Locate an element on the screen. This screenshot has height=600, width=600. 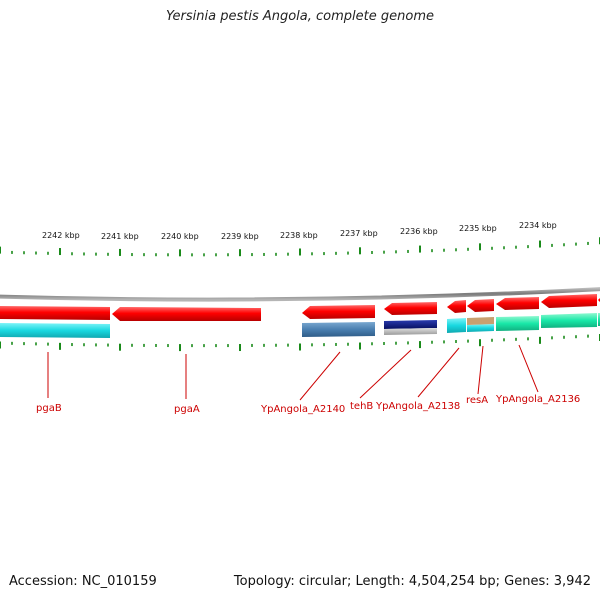
genome-backbone is located at coordinates (300, 294).